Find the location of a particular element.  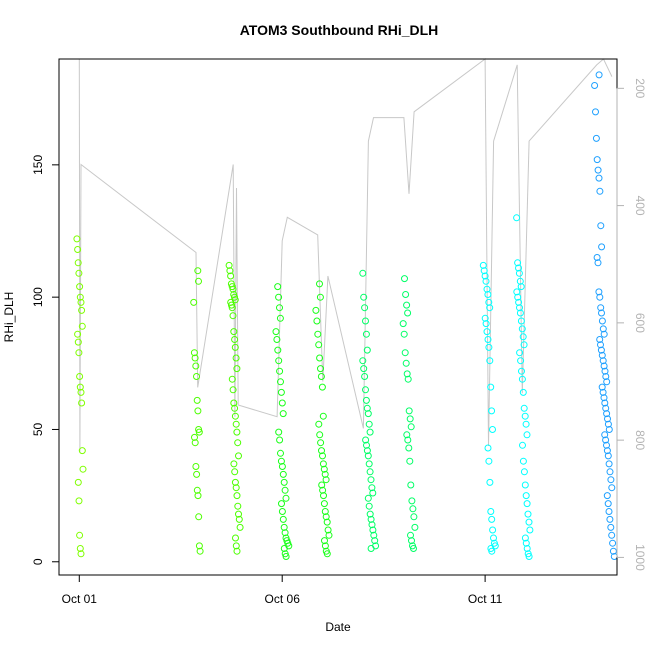

y2-tick-label: 600 is located at coordinates (640, 323).